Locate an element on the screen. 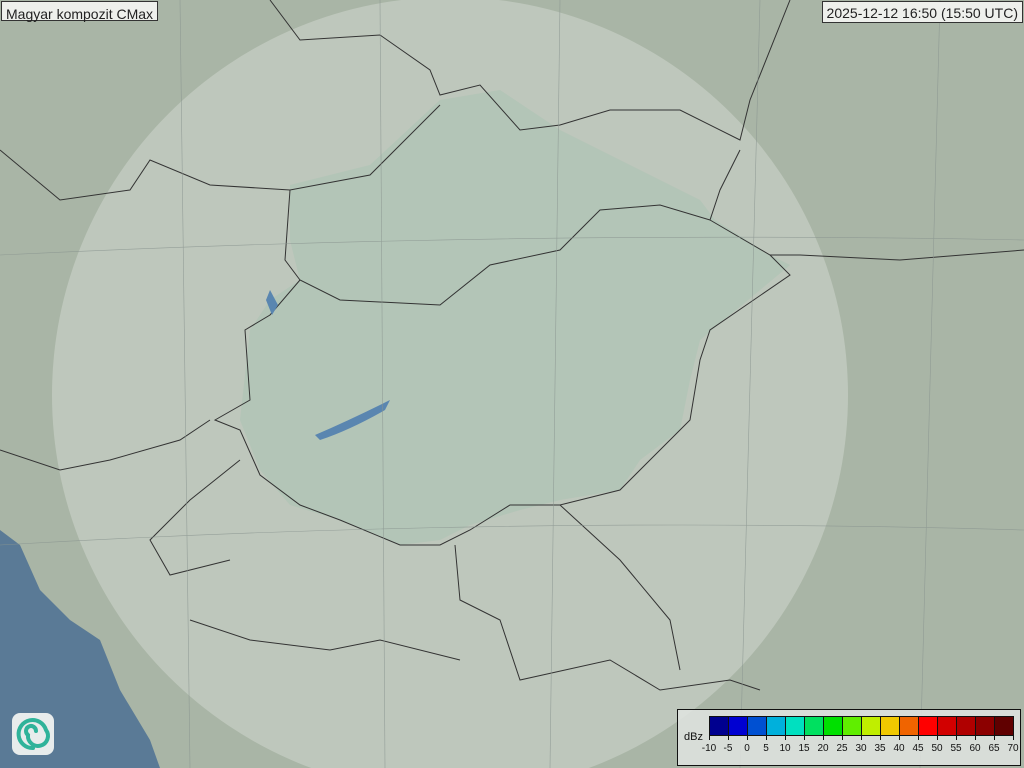 The image size is (1024, 768). product-title: Magyar kompozit CMax is located at coordinates (80, 11).